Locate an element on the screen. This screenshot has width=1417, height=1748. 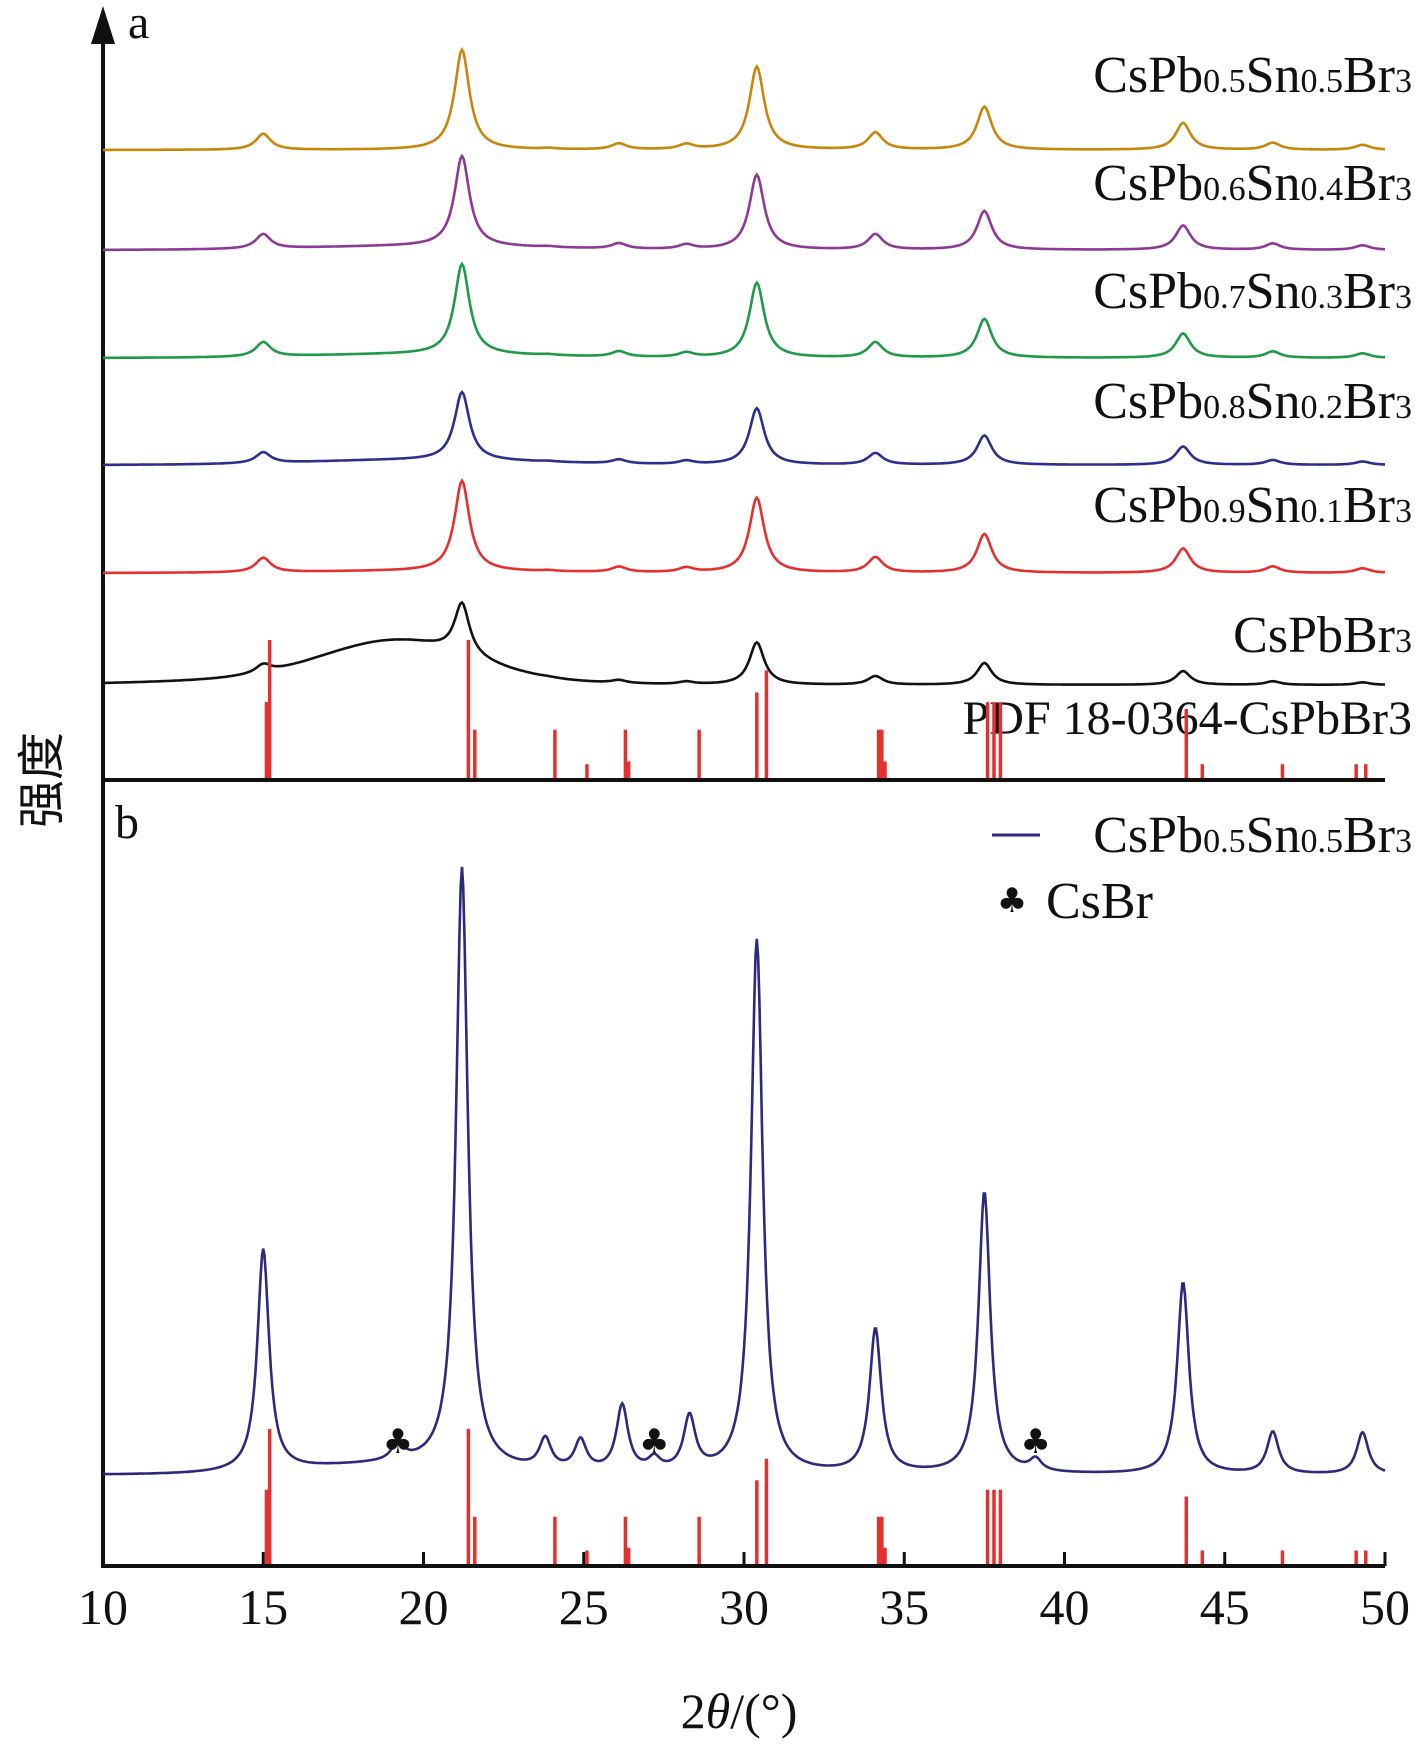
y-axis-label: 强度 is located at coordinates (42, 780).